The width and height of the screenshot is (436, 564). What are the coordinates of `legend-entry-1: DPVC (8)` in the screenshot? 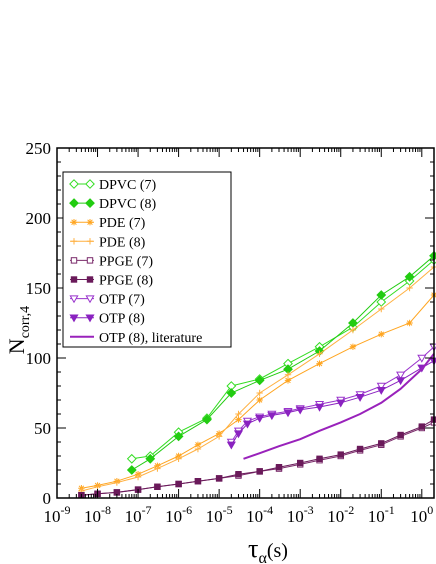 It's located at (113, 204).